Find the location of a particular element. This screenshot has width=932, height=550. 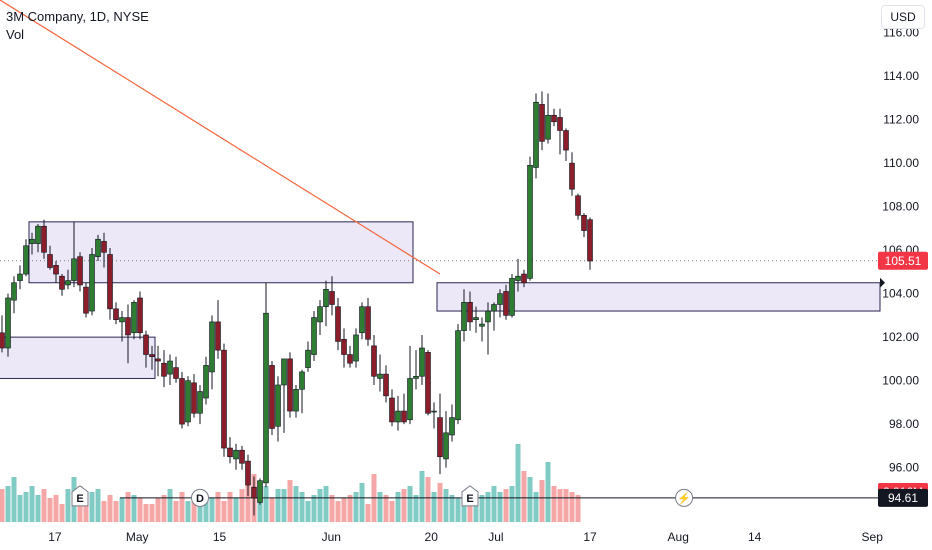

currency-button: USD is located at coordinates (903, 17).